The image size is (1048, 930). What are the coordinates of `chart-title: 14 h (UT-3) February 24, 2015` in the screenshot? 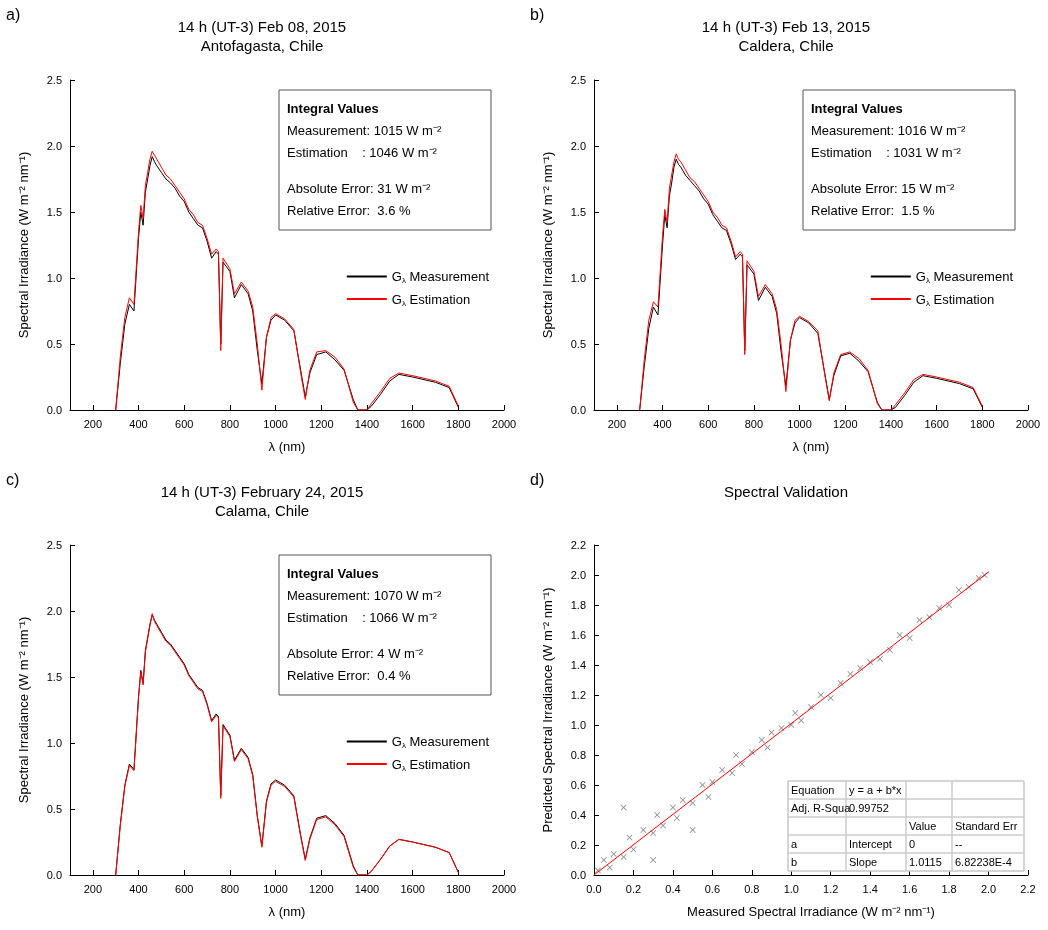 It's located at (262, 491).